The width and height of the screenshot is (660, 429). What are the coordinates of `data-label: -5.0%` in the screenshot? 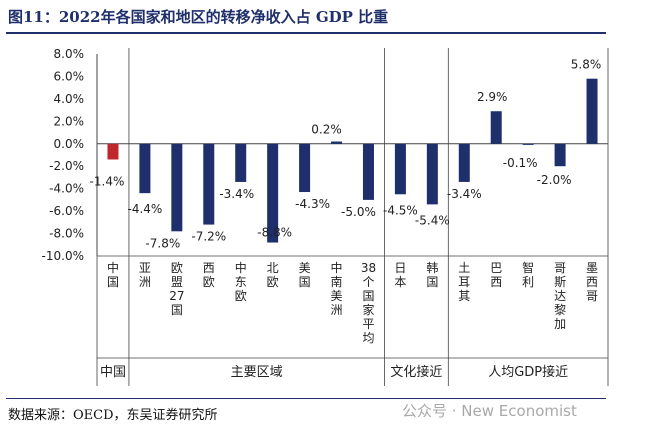 It's located at (358, 212).